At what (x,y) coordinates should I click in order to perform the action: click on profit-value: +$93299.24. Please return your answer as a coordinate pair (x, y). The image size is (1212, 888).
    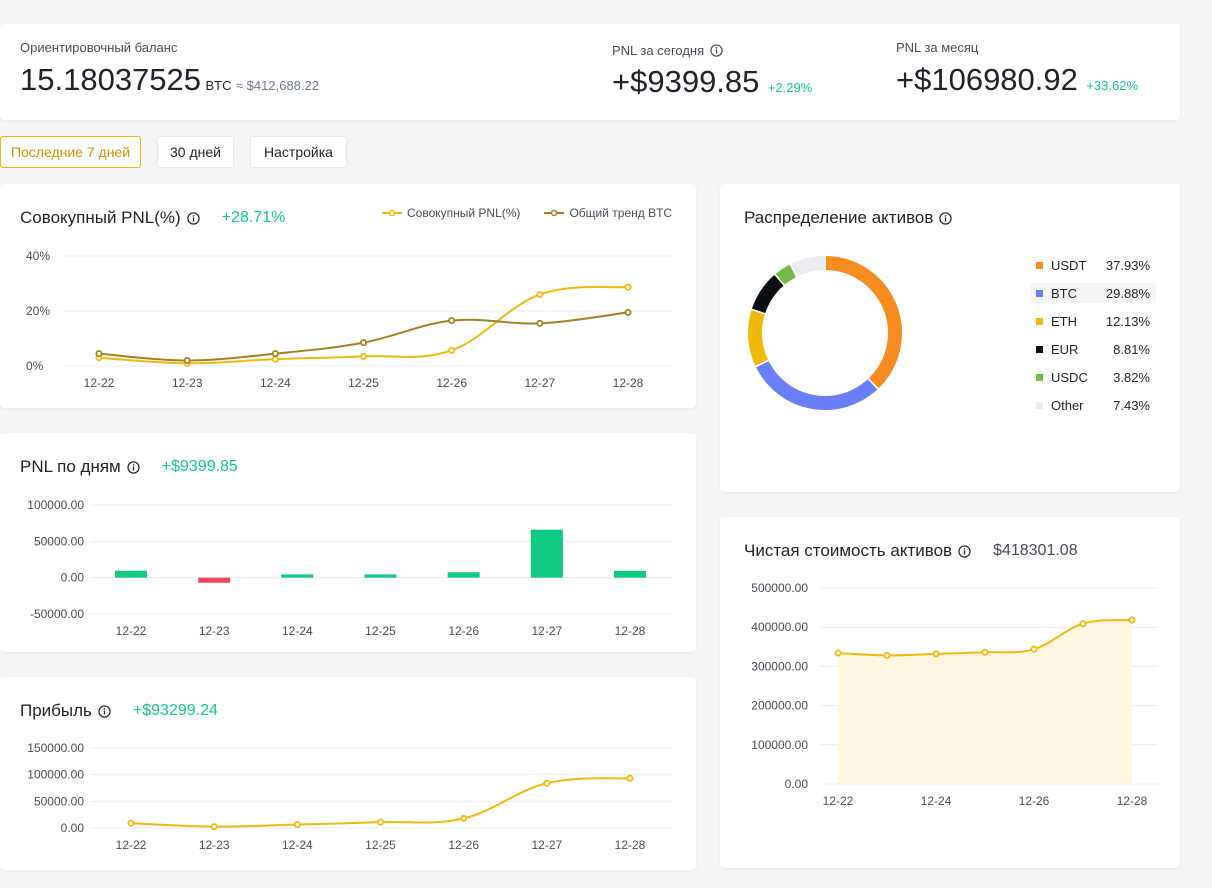
    Looking at the image, I should click on (175, 710).